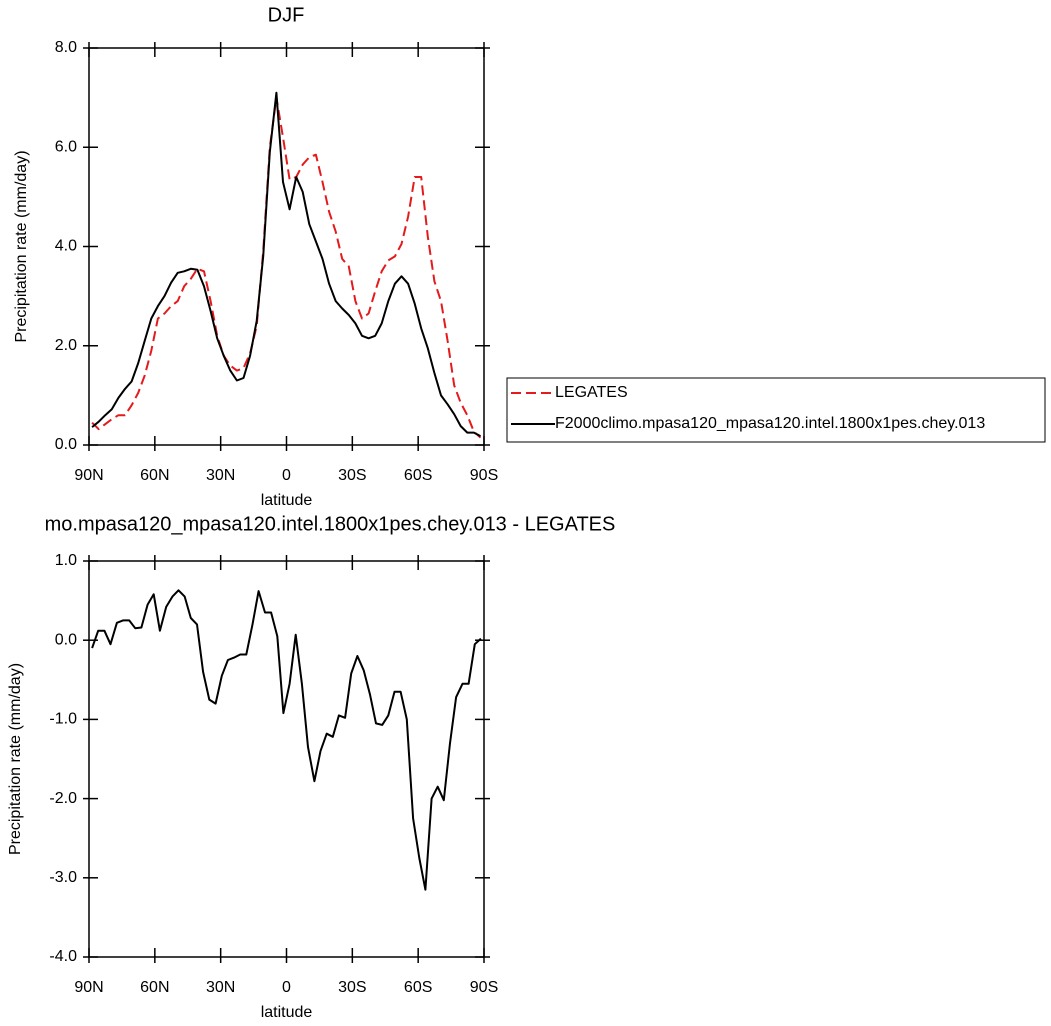  What do you see at coordinates (66, 560) in the screenshot?
I see `y-tick-label: 1.0` at bounding box center [66, 560].